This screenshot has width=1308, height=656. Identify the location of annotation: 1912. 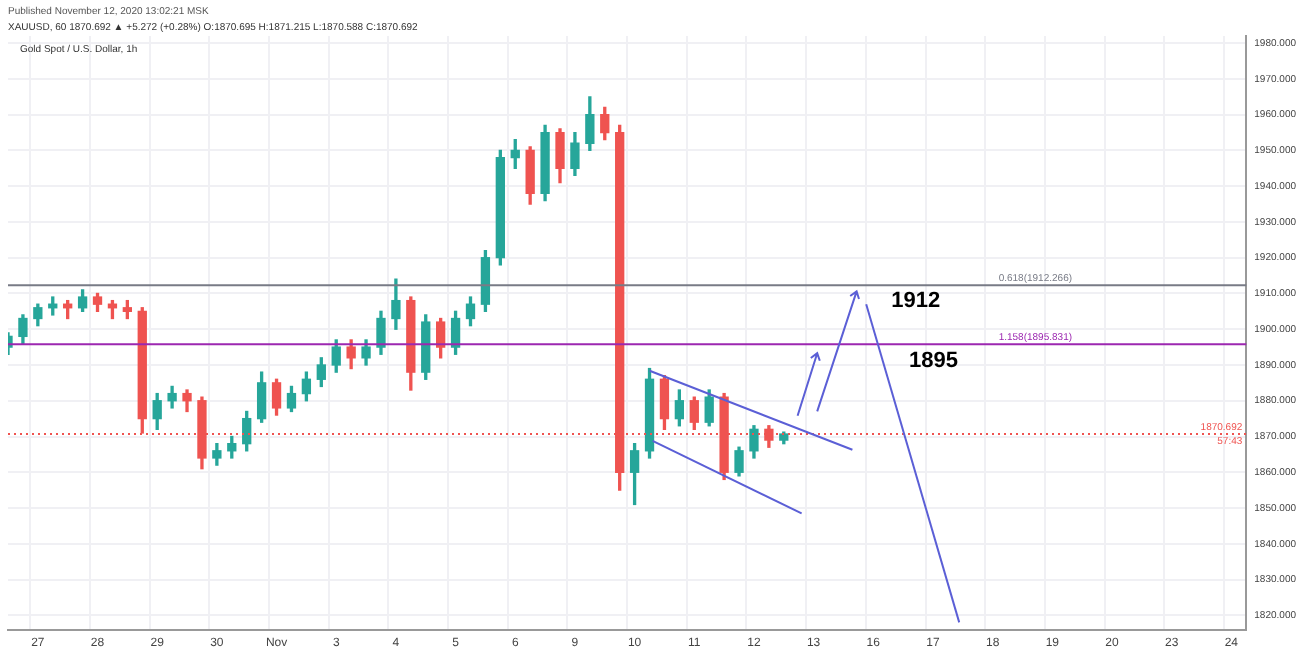
(916, 300).